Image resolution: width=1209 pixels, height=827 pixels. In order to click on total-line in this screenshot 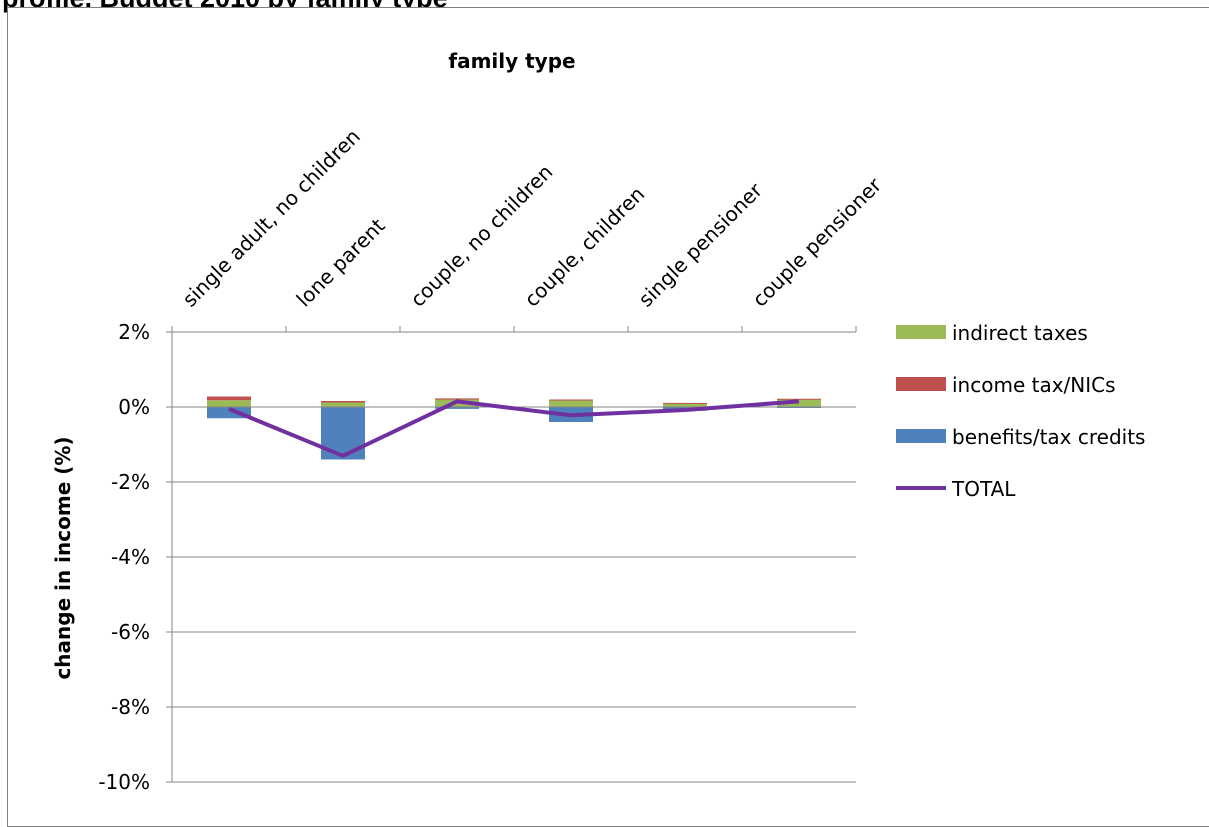, I will do `click(514, 428)`.